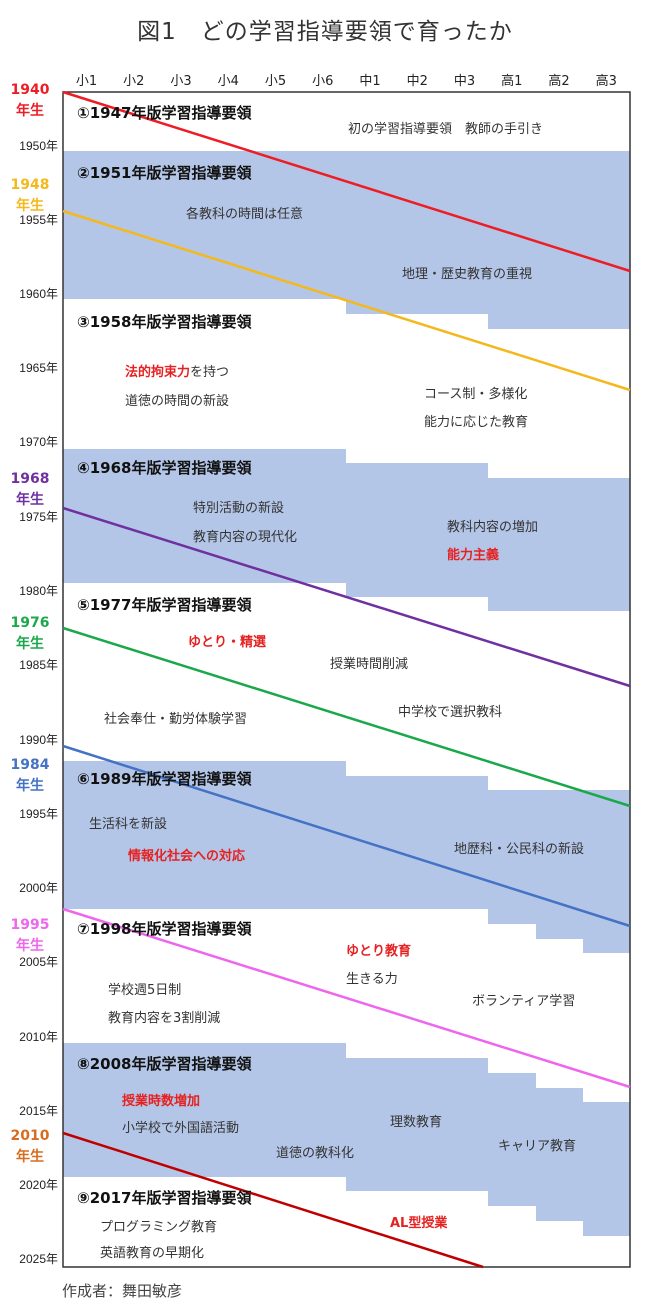 The height and width of the screenshot is (1315, 650). What do you see at coordinates (210, 372) in the screenshot?
I see `era-note-text: を持つ` at bounding box center [210, 372].